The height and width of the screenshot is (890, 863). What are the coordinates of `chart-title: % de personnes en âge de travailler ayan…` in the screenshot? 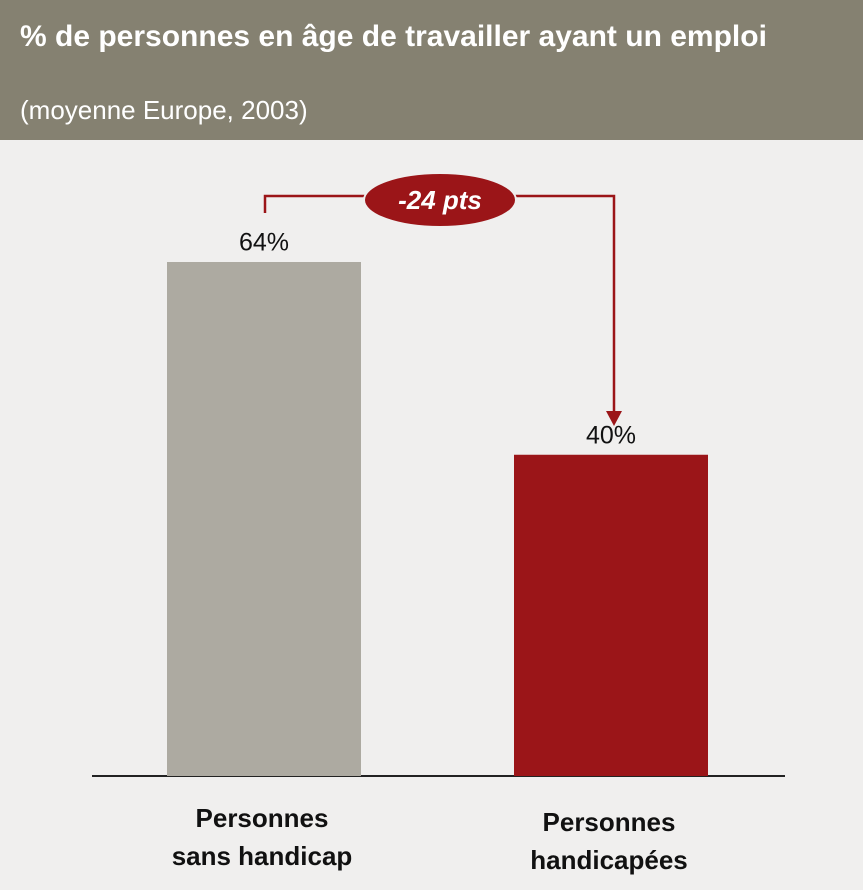 It's located at (393, 36).